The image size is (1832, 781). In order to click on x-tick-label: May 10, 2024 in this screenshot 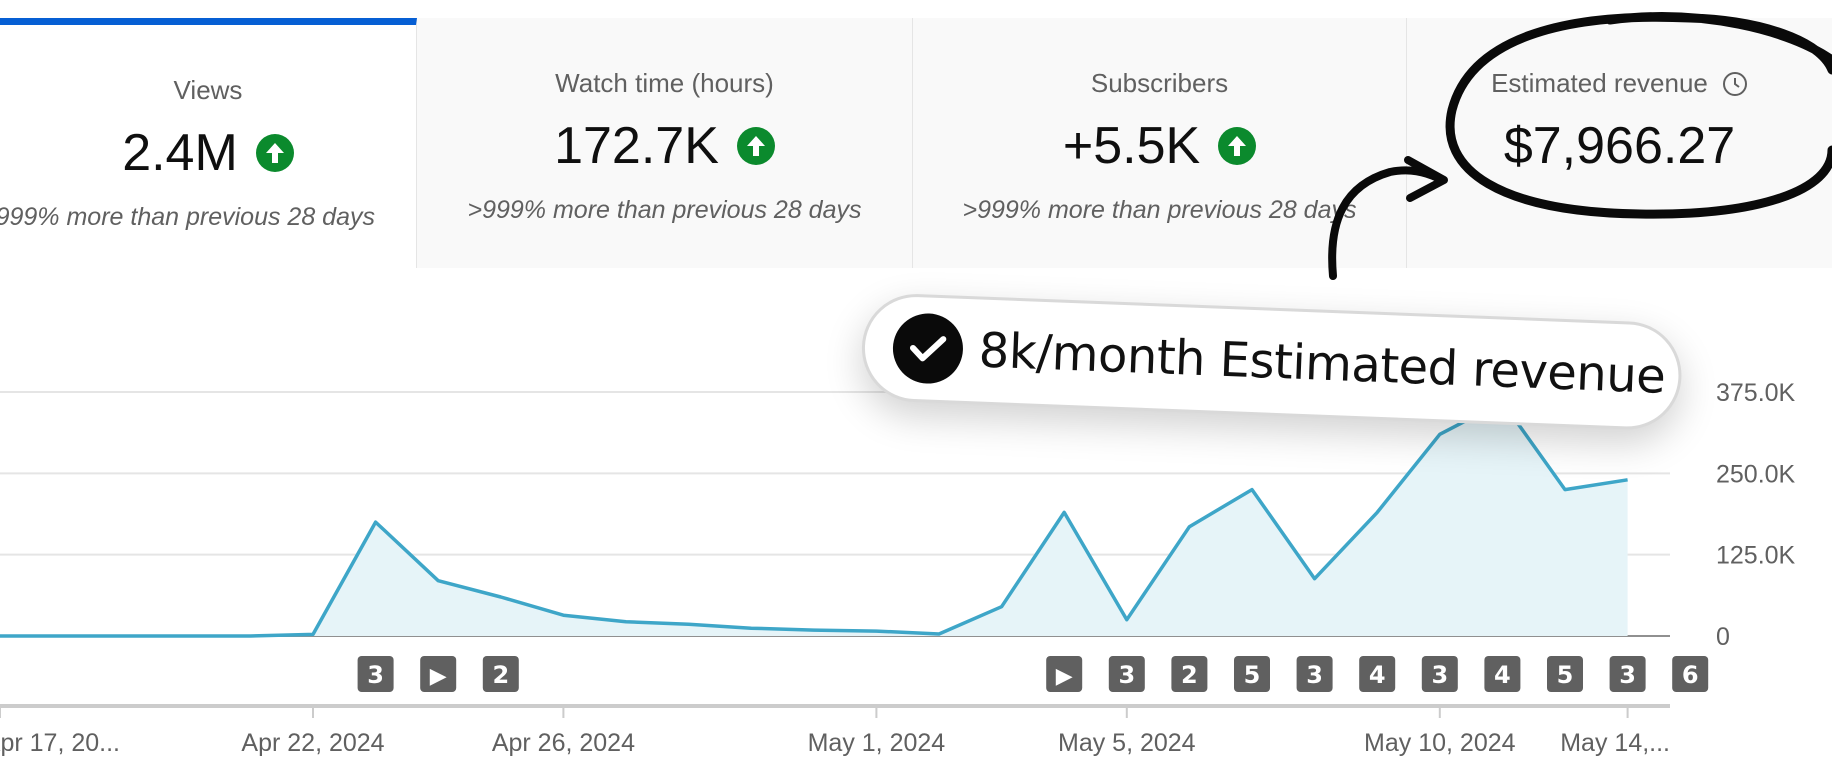, I will do `click(1440, 743)`.